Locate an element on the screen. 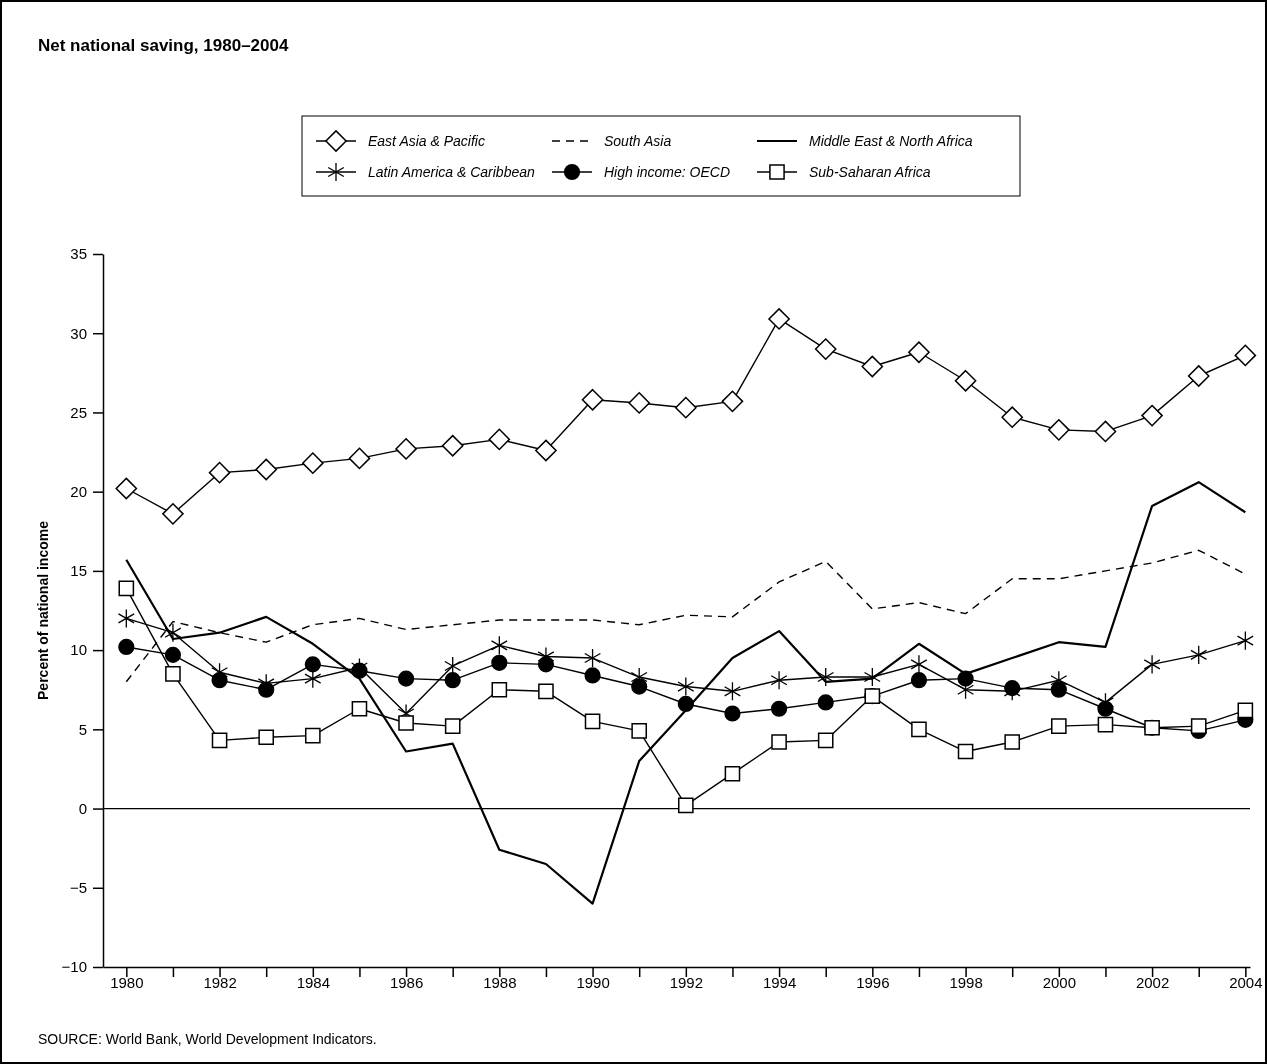 The height and width of the screenshot is (1064, 1267). x-tick-label: 1982 is located at coordinates (220, 982).